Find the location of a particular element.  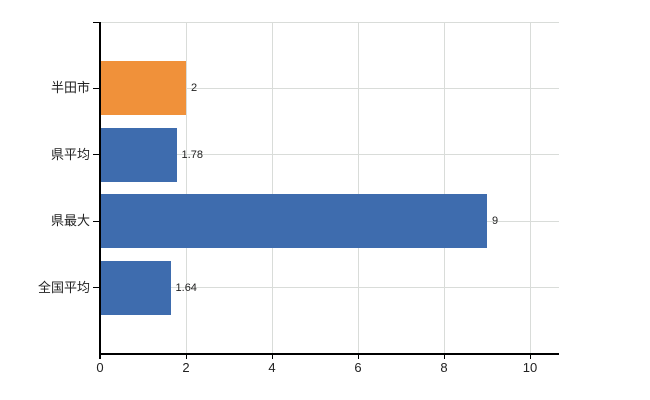

value-label: 1.78 is located at coordinates (192, 154).